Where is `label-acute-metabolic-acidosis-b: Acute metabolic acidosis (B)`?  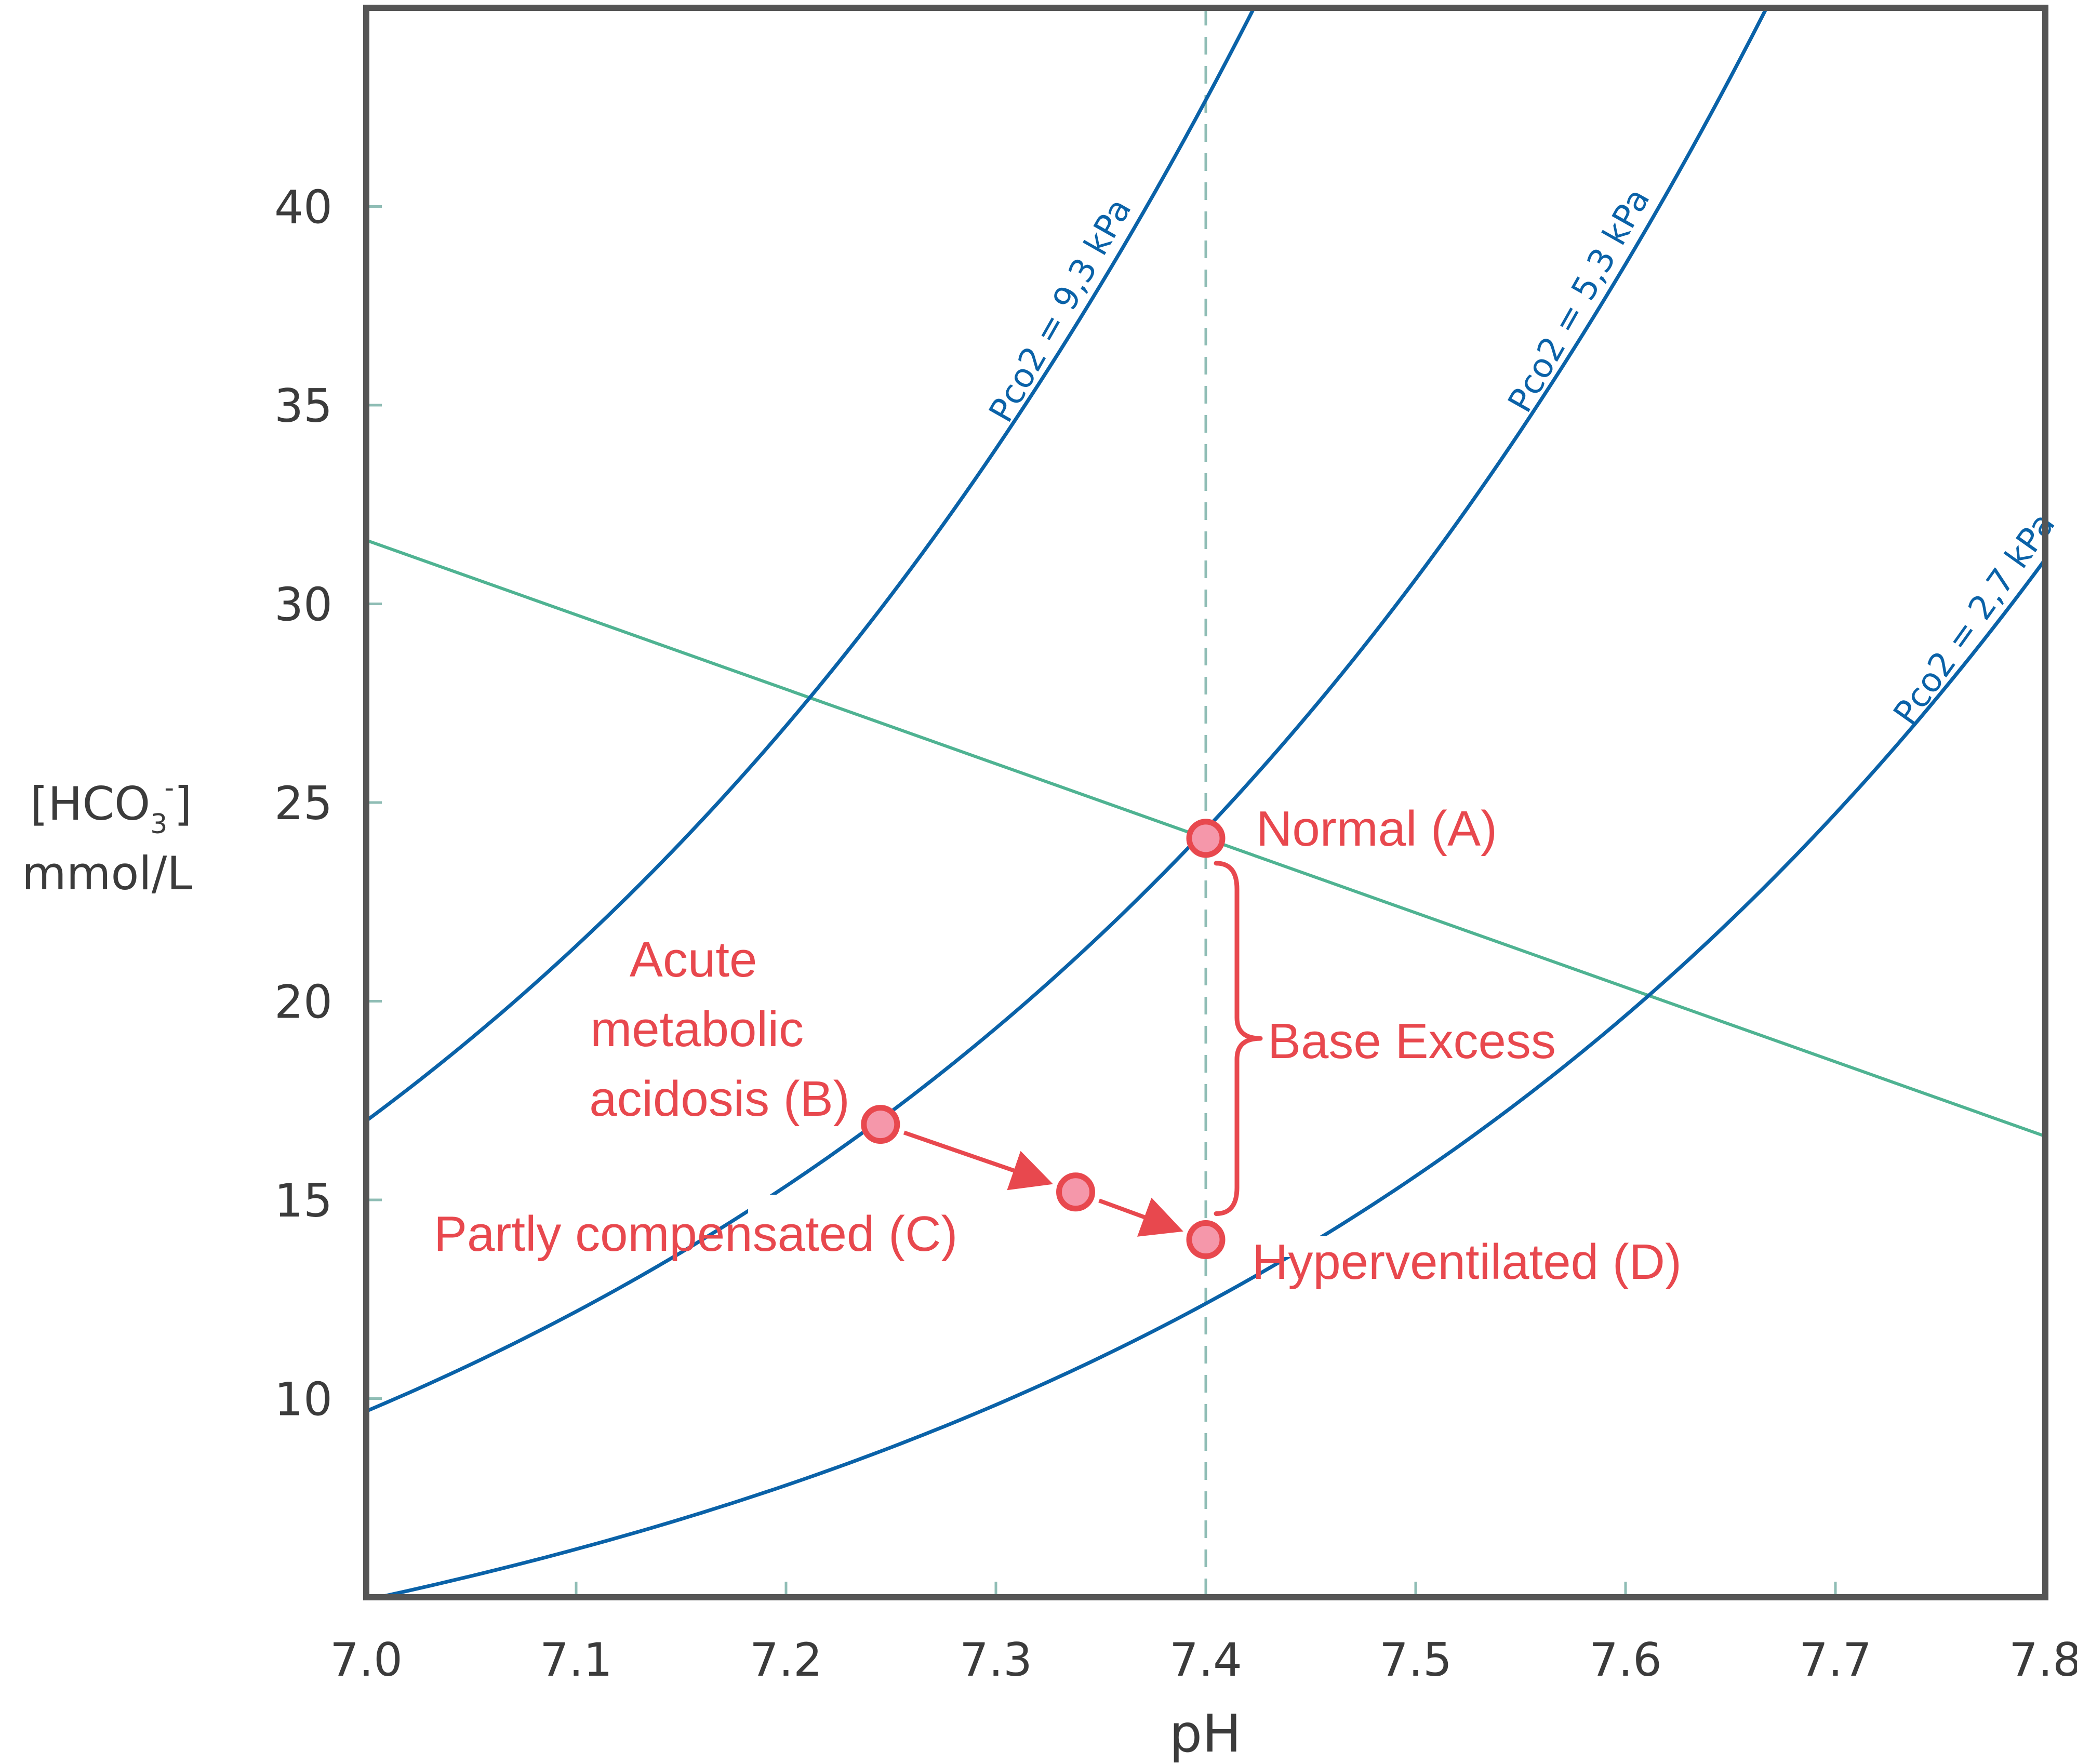
label-acute-metabolic-acidosis-b: Acute metabolic acidosis (B) is located at coordinates (719, 1029).